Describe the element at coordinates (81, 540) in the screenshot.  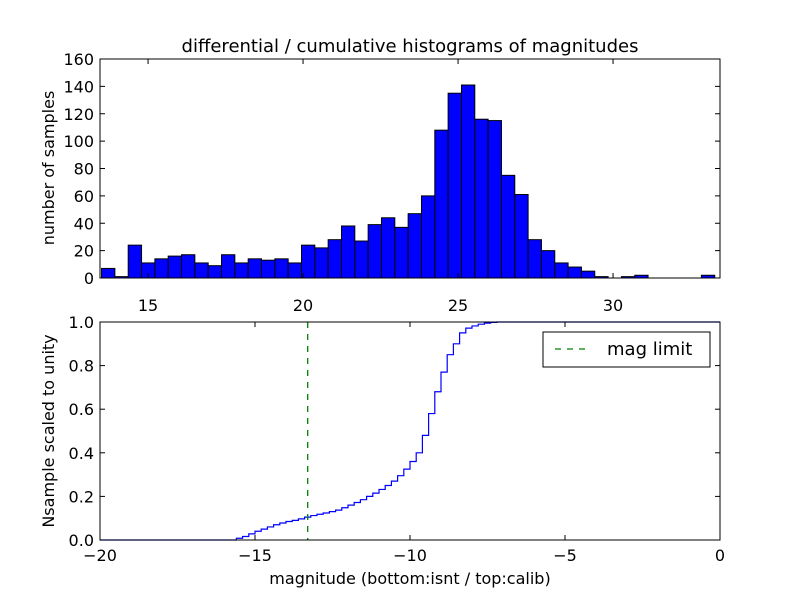
I see `y-tick-label: 0.0` at that location.